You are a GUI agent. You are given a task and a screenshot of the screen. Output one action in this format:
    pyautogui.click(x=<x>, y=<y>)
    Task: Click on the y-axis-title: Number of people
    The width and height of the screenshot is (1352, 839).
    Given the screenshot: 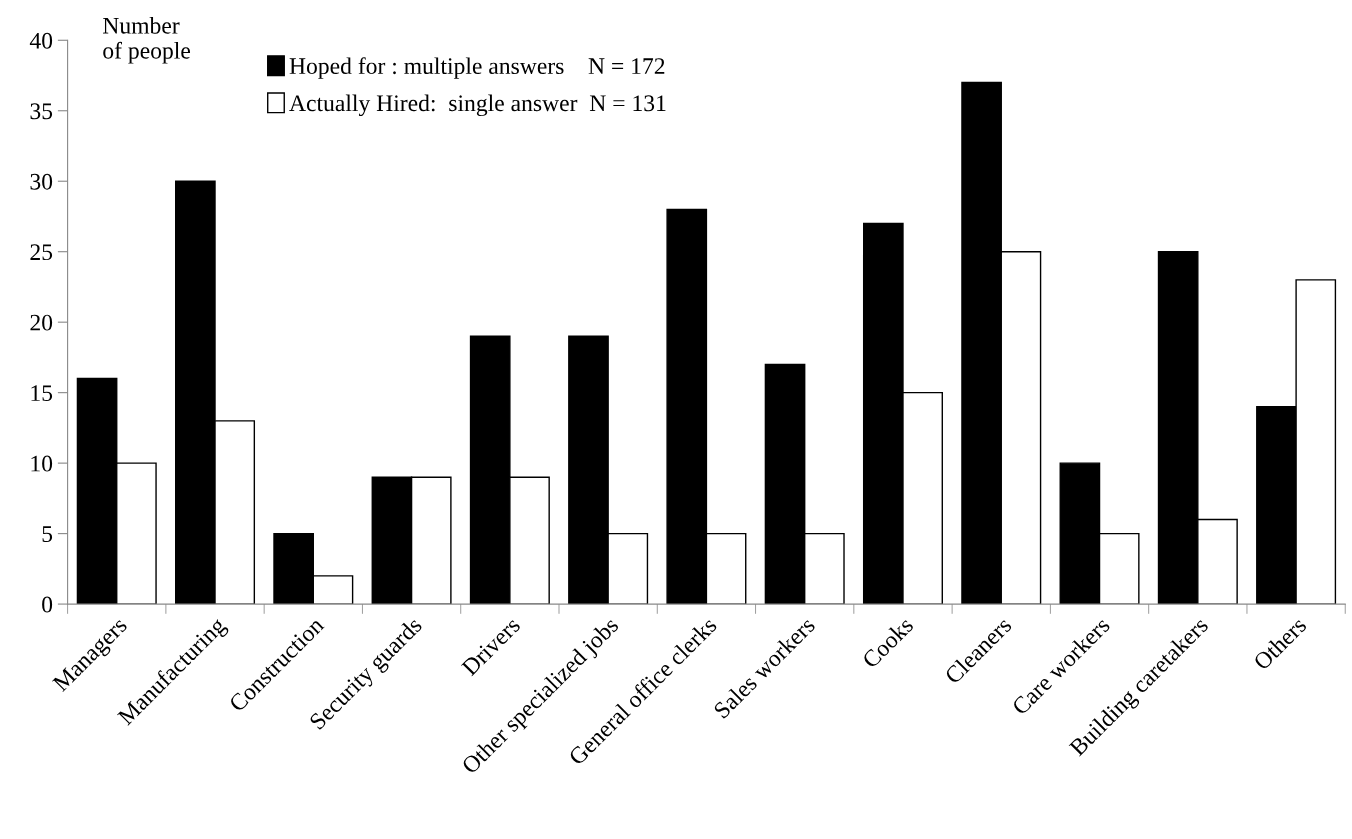 What is the action you would take?
    pyautogui.click(x=147, y=40)
    